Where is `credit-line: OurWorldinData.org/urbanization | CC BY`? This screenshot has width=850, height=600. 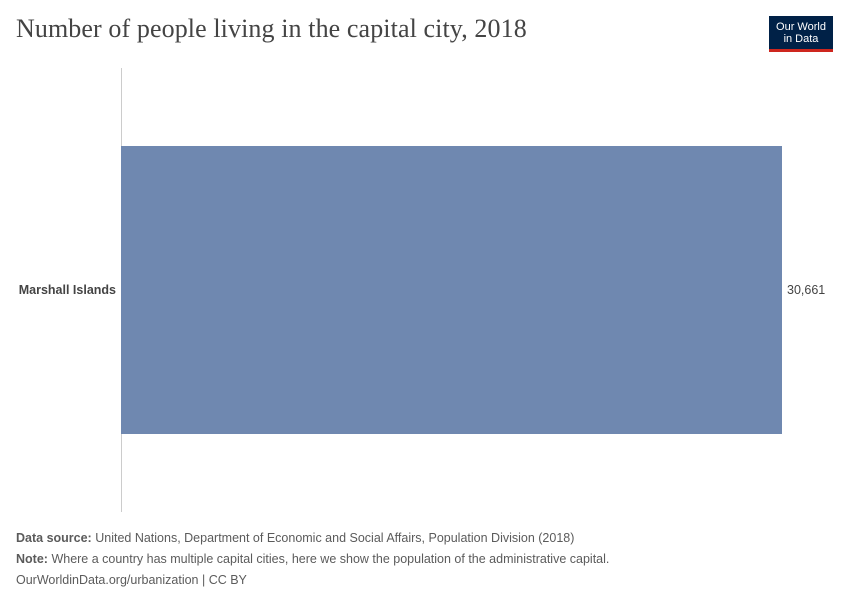 credit-line: OurWorldinData.org/urbanization | CC BY is located at coordinates (426, 580).